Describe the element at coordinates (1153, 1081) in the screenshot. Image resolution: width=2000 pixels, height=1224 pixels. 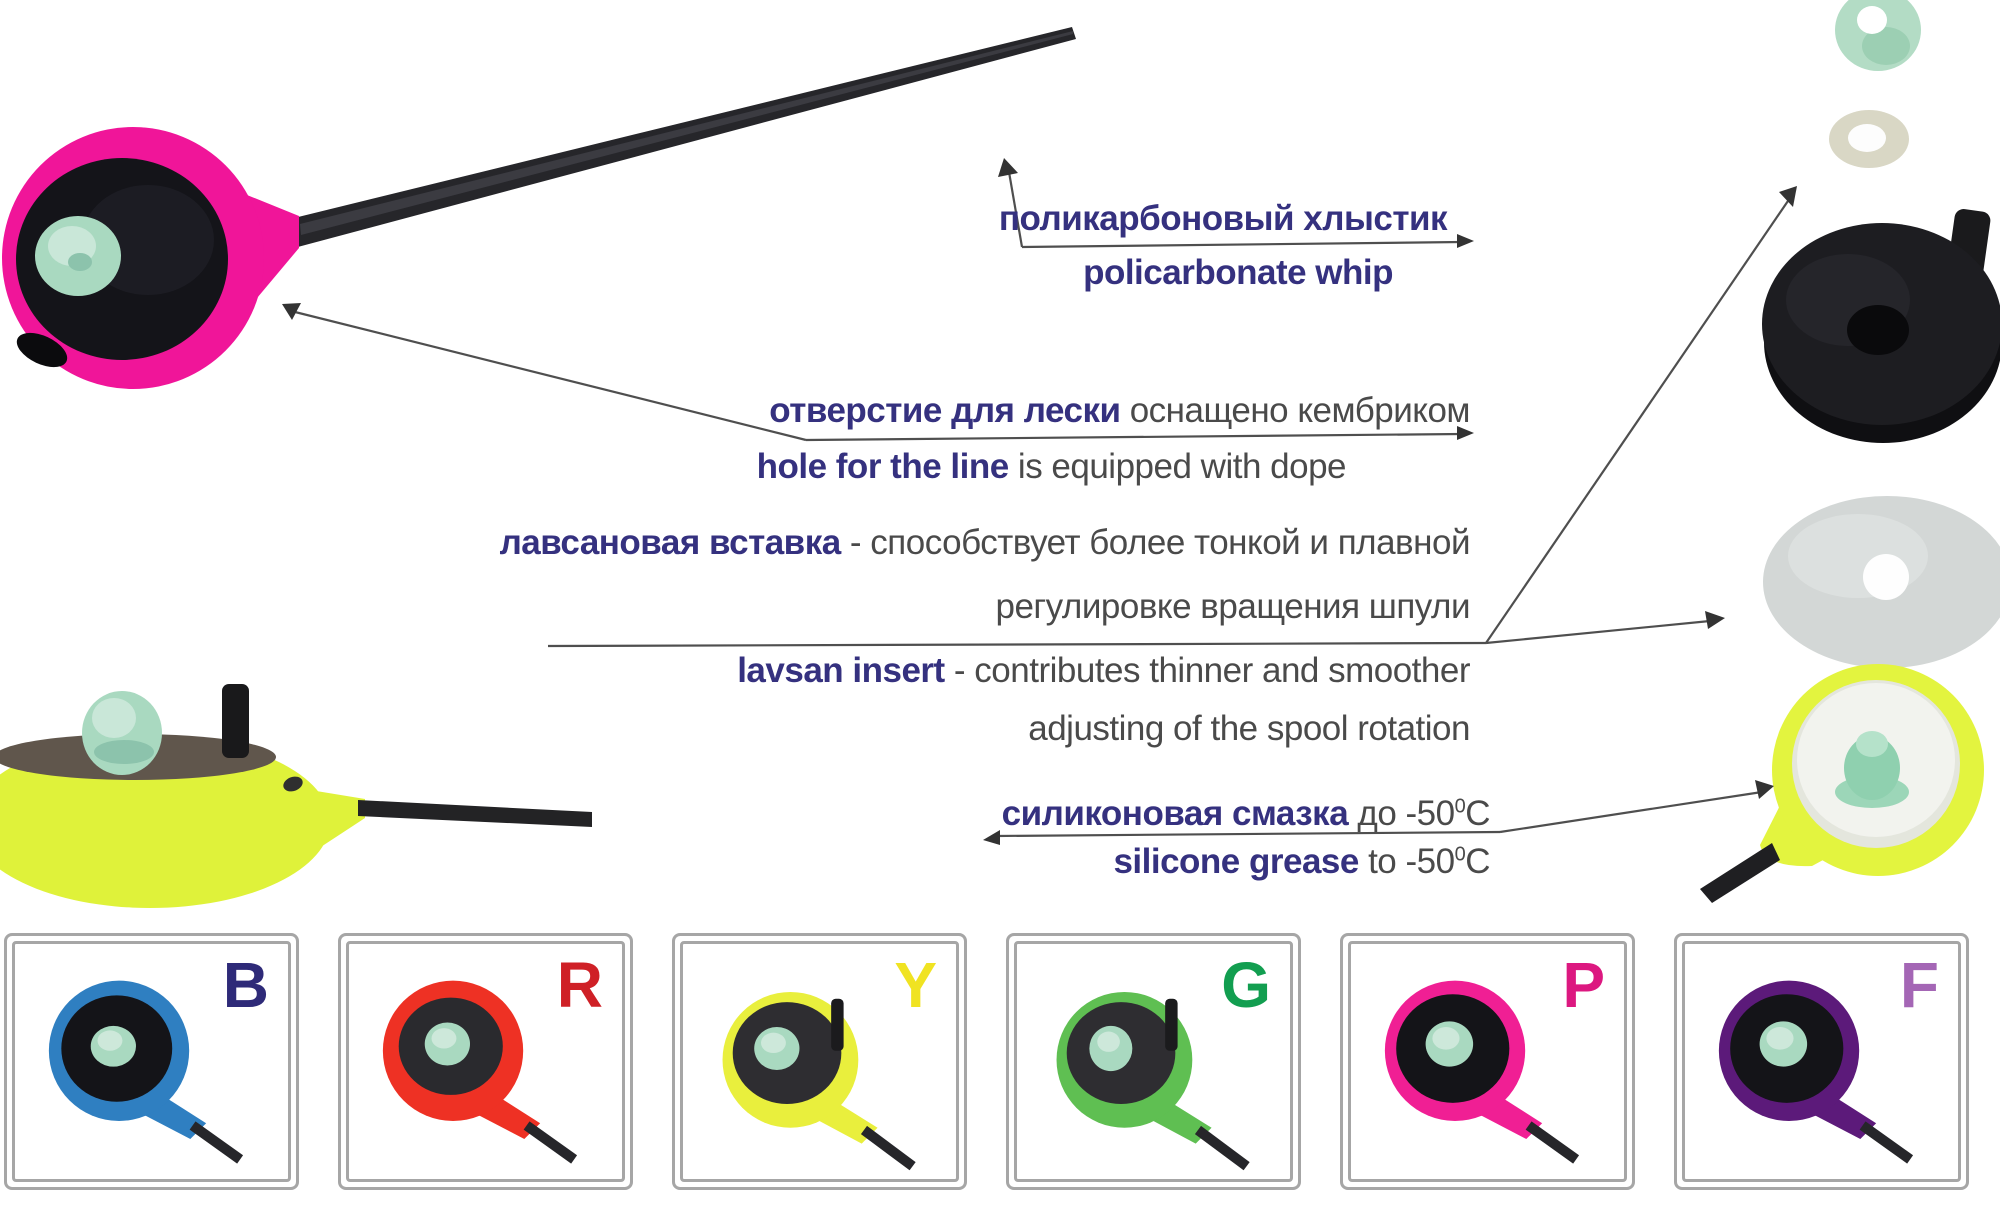
I see `variant-rod-green-photo` at that location.